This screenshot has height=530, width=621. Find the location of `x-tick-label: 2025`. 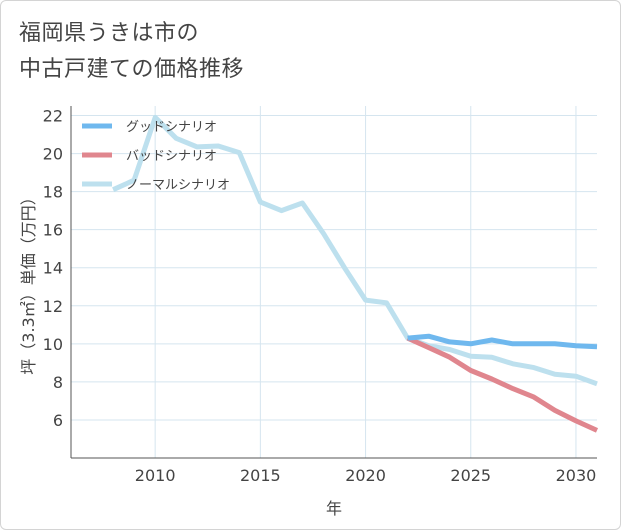

x-tick-label: 2025 is located at coordinates (470, 475).